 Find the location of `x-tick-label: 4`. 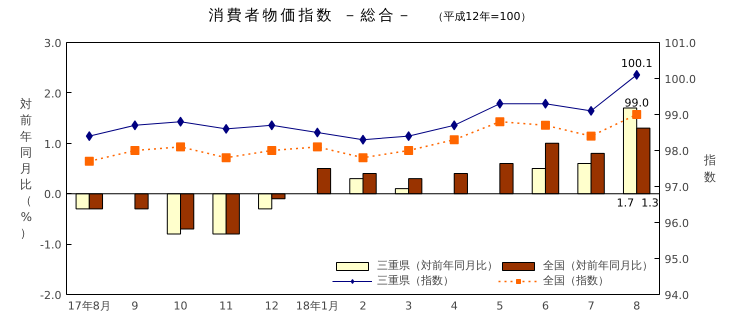

x-tick-label: 4 is located at coordinates (454, 306).